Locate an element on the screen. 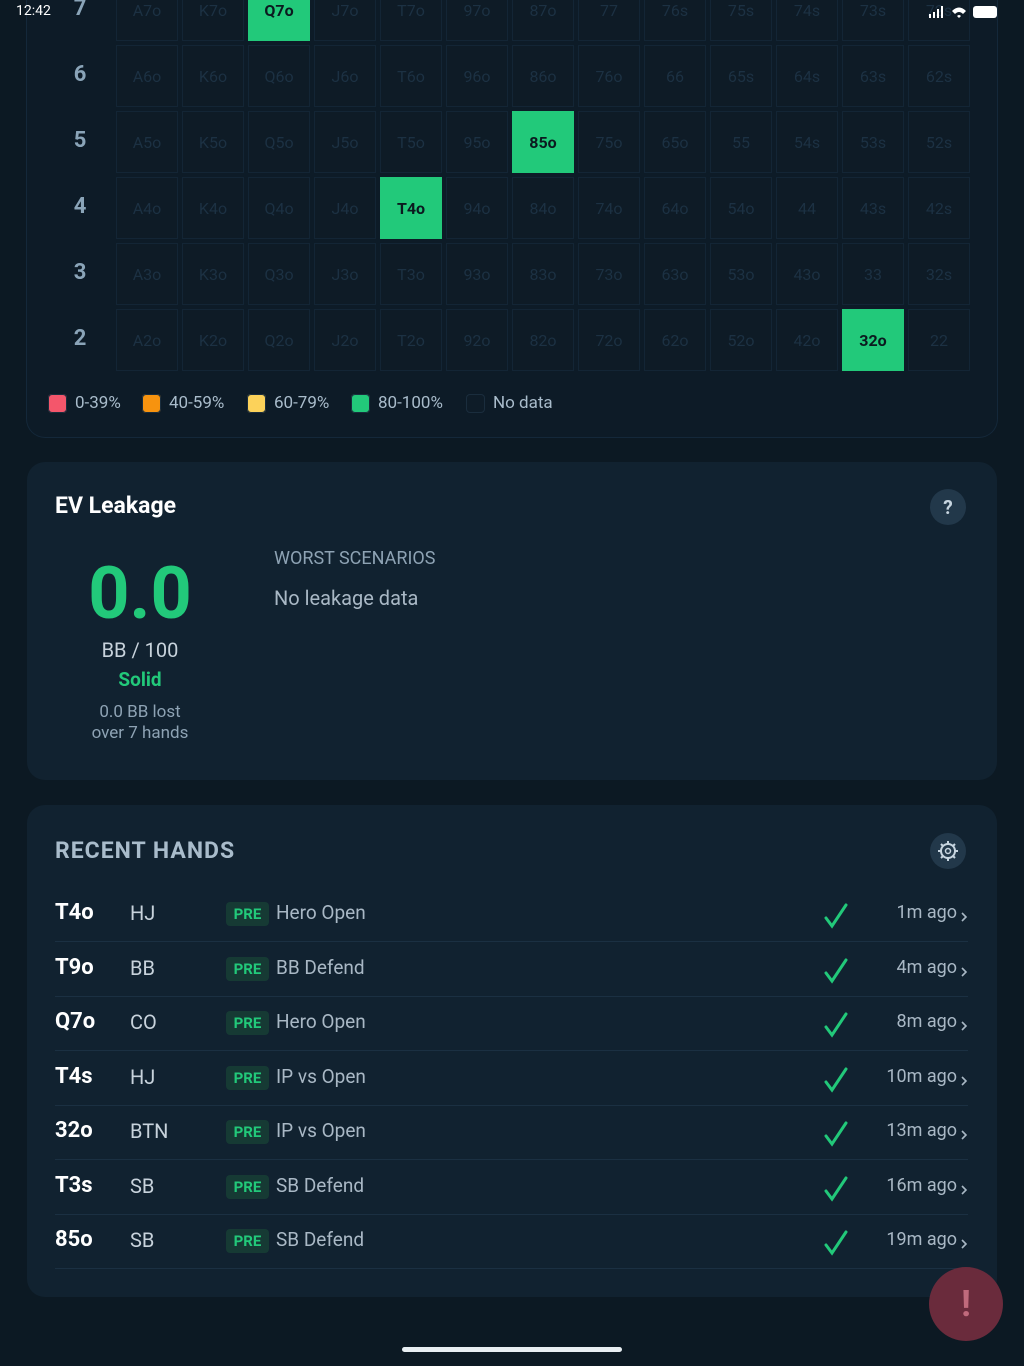 This screenshot has width=1024, height=1366. row-label: 4 is located at coordinates (80, 206).